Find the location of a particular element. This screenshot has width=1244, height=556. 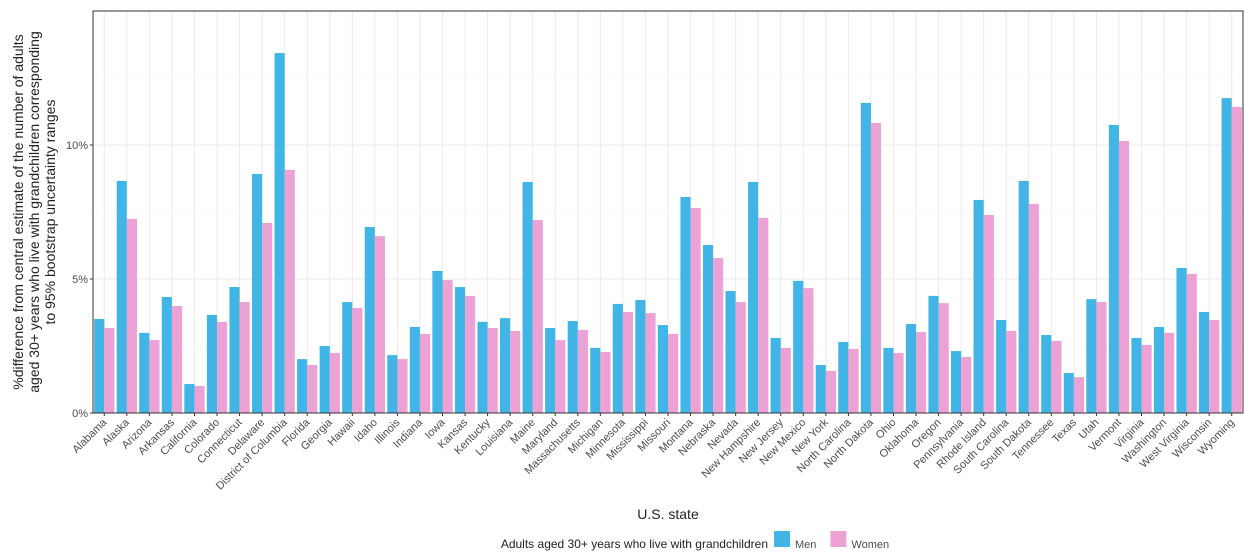

legend-label: Women is located at coordinates (870, 545).